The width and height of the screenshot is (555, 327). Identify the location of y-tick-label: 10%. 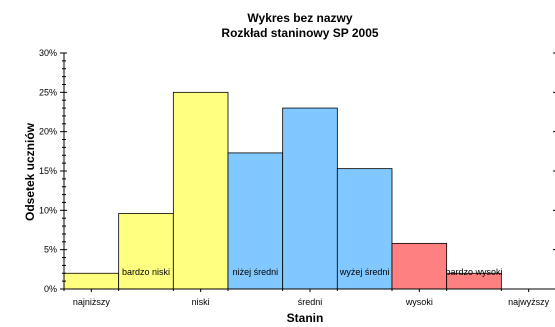
(48, 210).